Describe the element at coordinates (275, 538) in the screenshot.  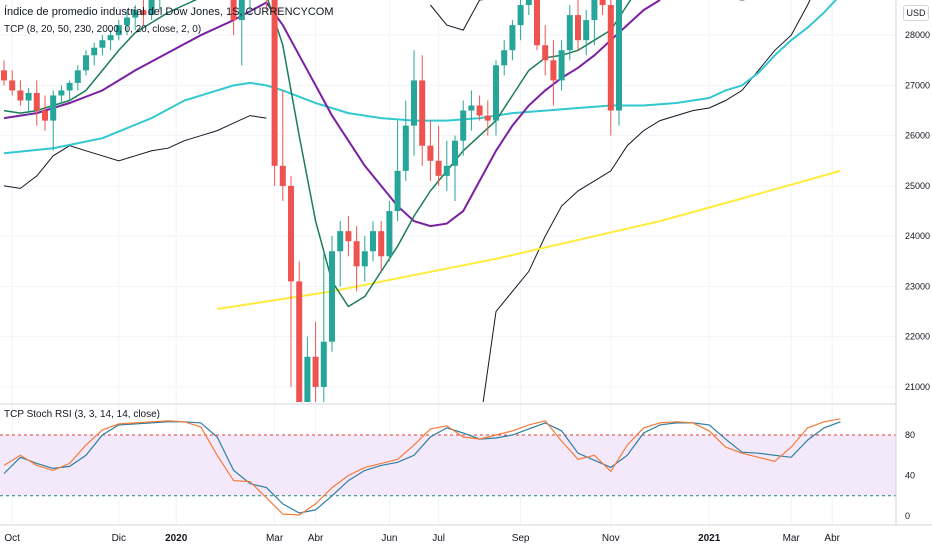
I see `time-tick-label: Mar` at that location.